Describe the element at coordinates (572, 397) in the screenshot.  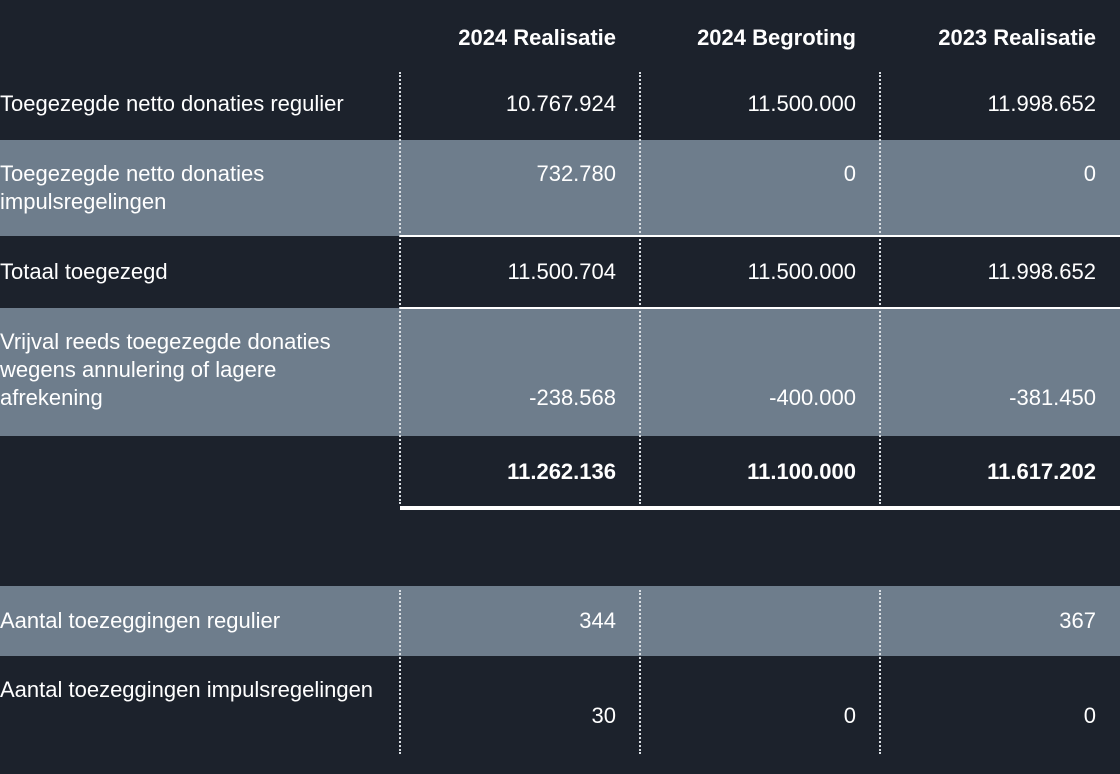
I see `cell-value: -238.568` at that location.